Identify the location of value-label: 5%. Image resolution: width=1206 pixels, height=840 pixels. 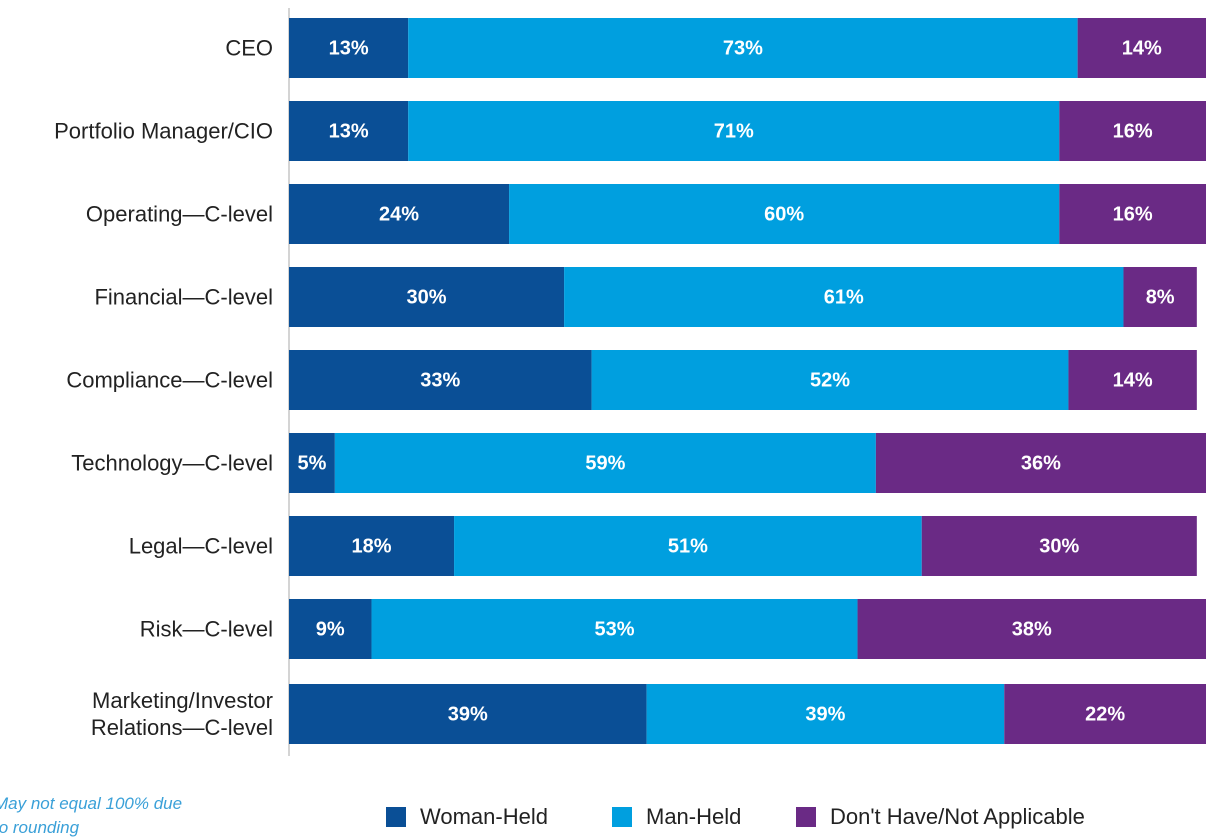
(311, 463).